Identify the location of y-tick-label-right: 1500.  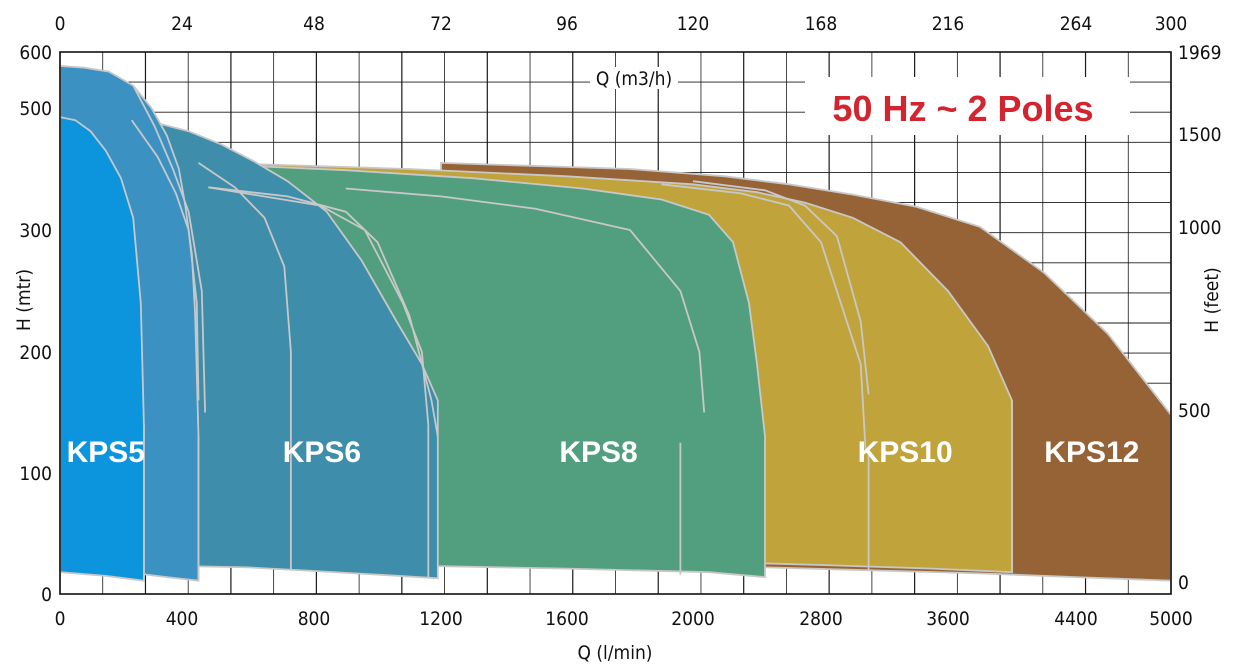
(1200, 135).